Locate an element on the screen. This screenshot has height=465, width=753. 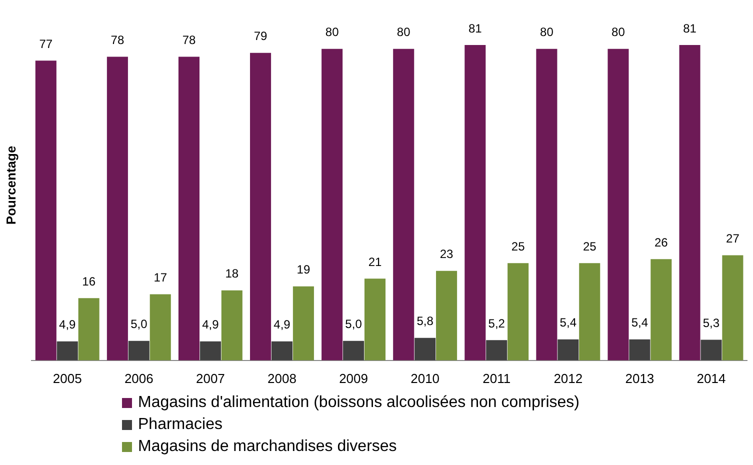
data-label: 5,8 is located at coordinates (425, 321).